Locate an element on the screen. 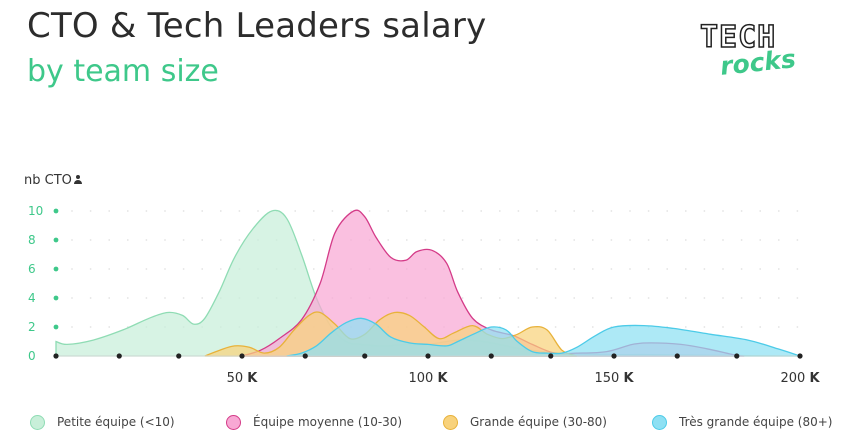 This screenshot has width=861, height=444. legend-item: Petite équipe (<10) is located at coordinates (102, 422).